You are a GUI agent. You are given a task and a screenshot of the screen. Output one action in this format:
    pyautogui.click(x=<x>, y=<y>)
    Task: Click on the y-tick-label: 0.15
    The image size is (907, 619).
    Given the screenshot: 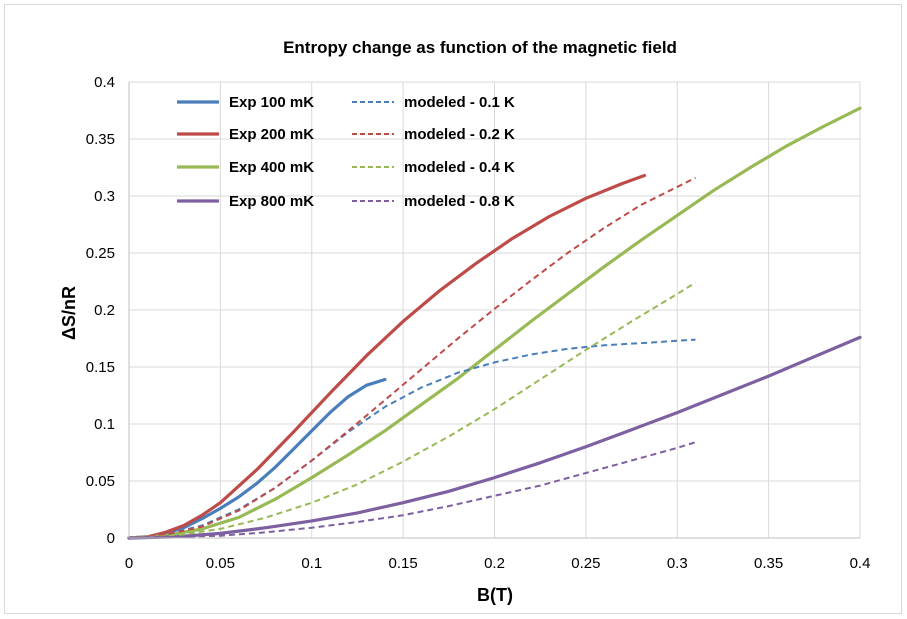 What is the action you would take?
    pyautogui.click(x=100, y=367)
    